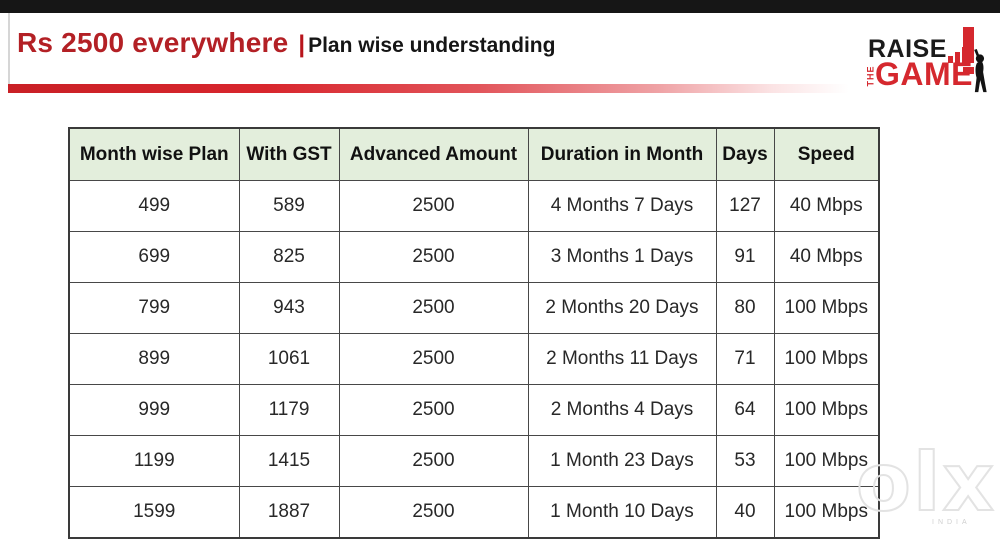 The height and width of the screenshot is (560, 1000). I want to click on logo-exclamation-bar-icon, so click(968, 45).